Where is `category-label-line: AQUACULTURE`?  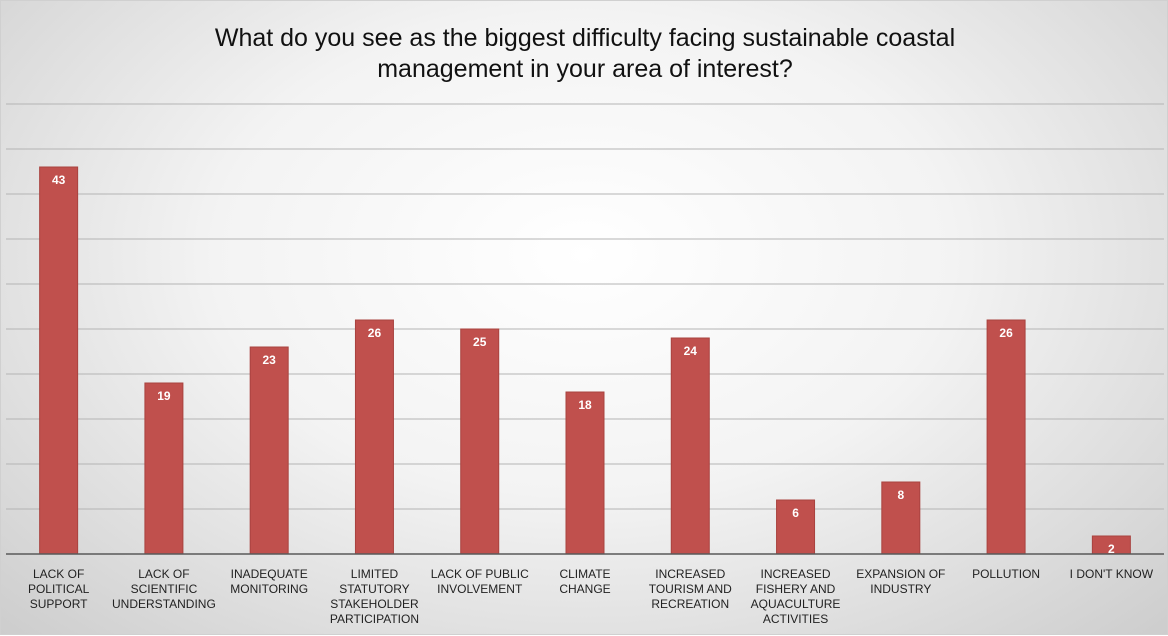 category-label-line: AQUACULTURE is located at coordinates (795, 604).